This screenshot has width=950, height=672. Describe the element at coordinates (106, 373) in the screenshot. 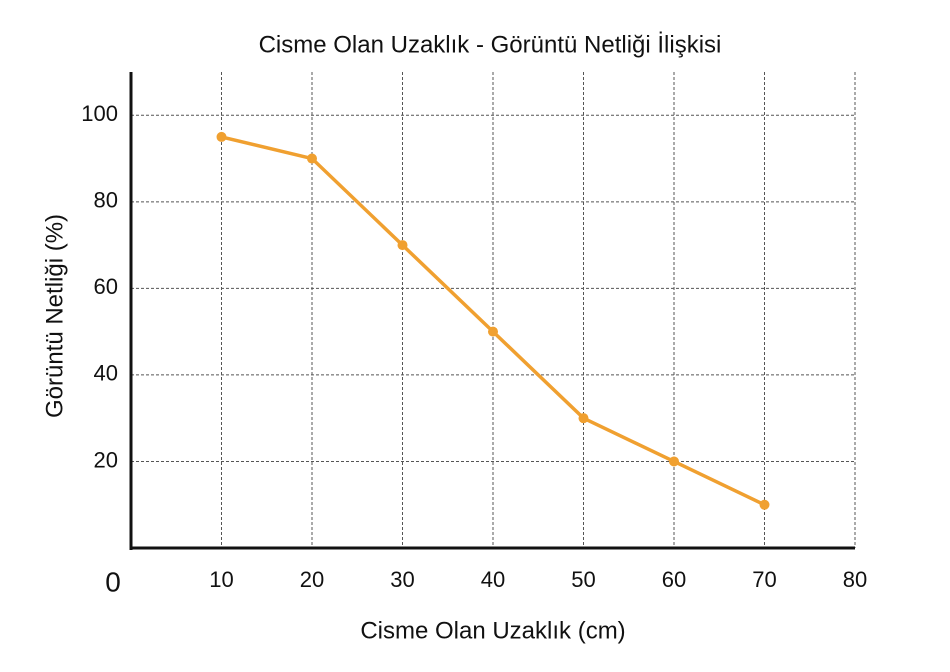

I see `y-tick-label: 40` at that location.